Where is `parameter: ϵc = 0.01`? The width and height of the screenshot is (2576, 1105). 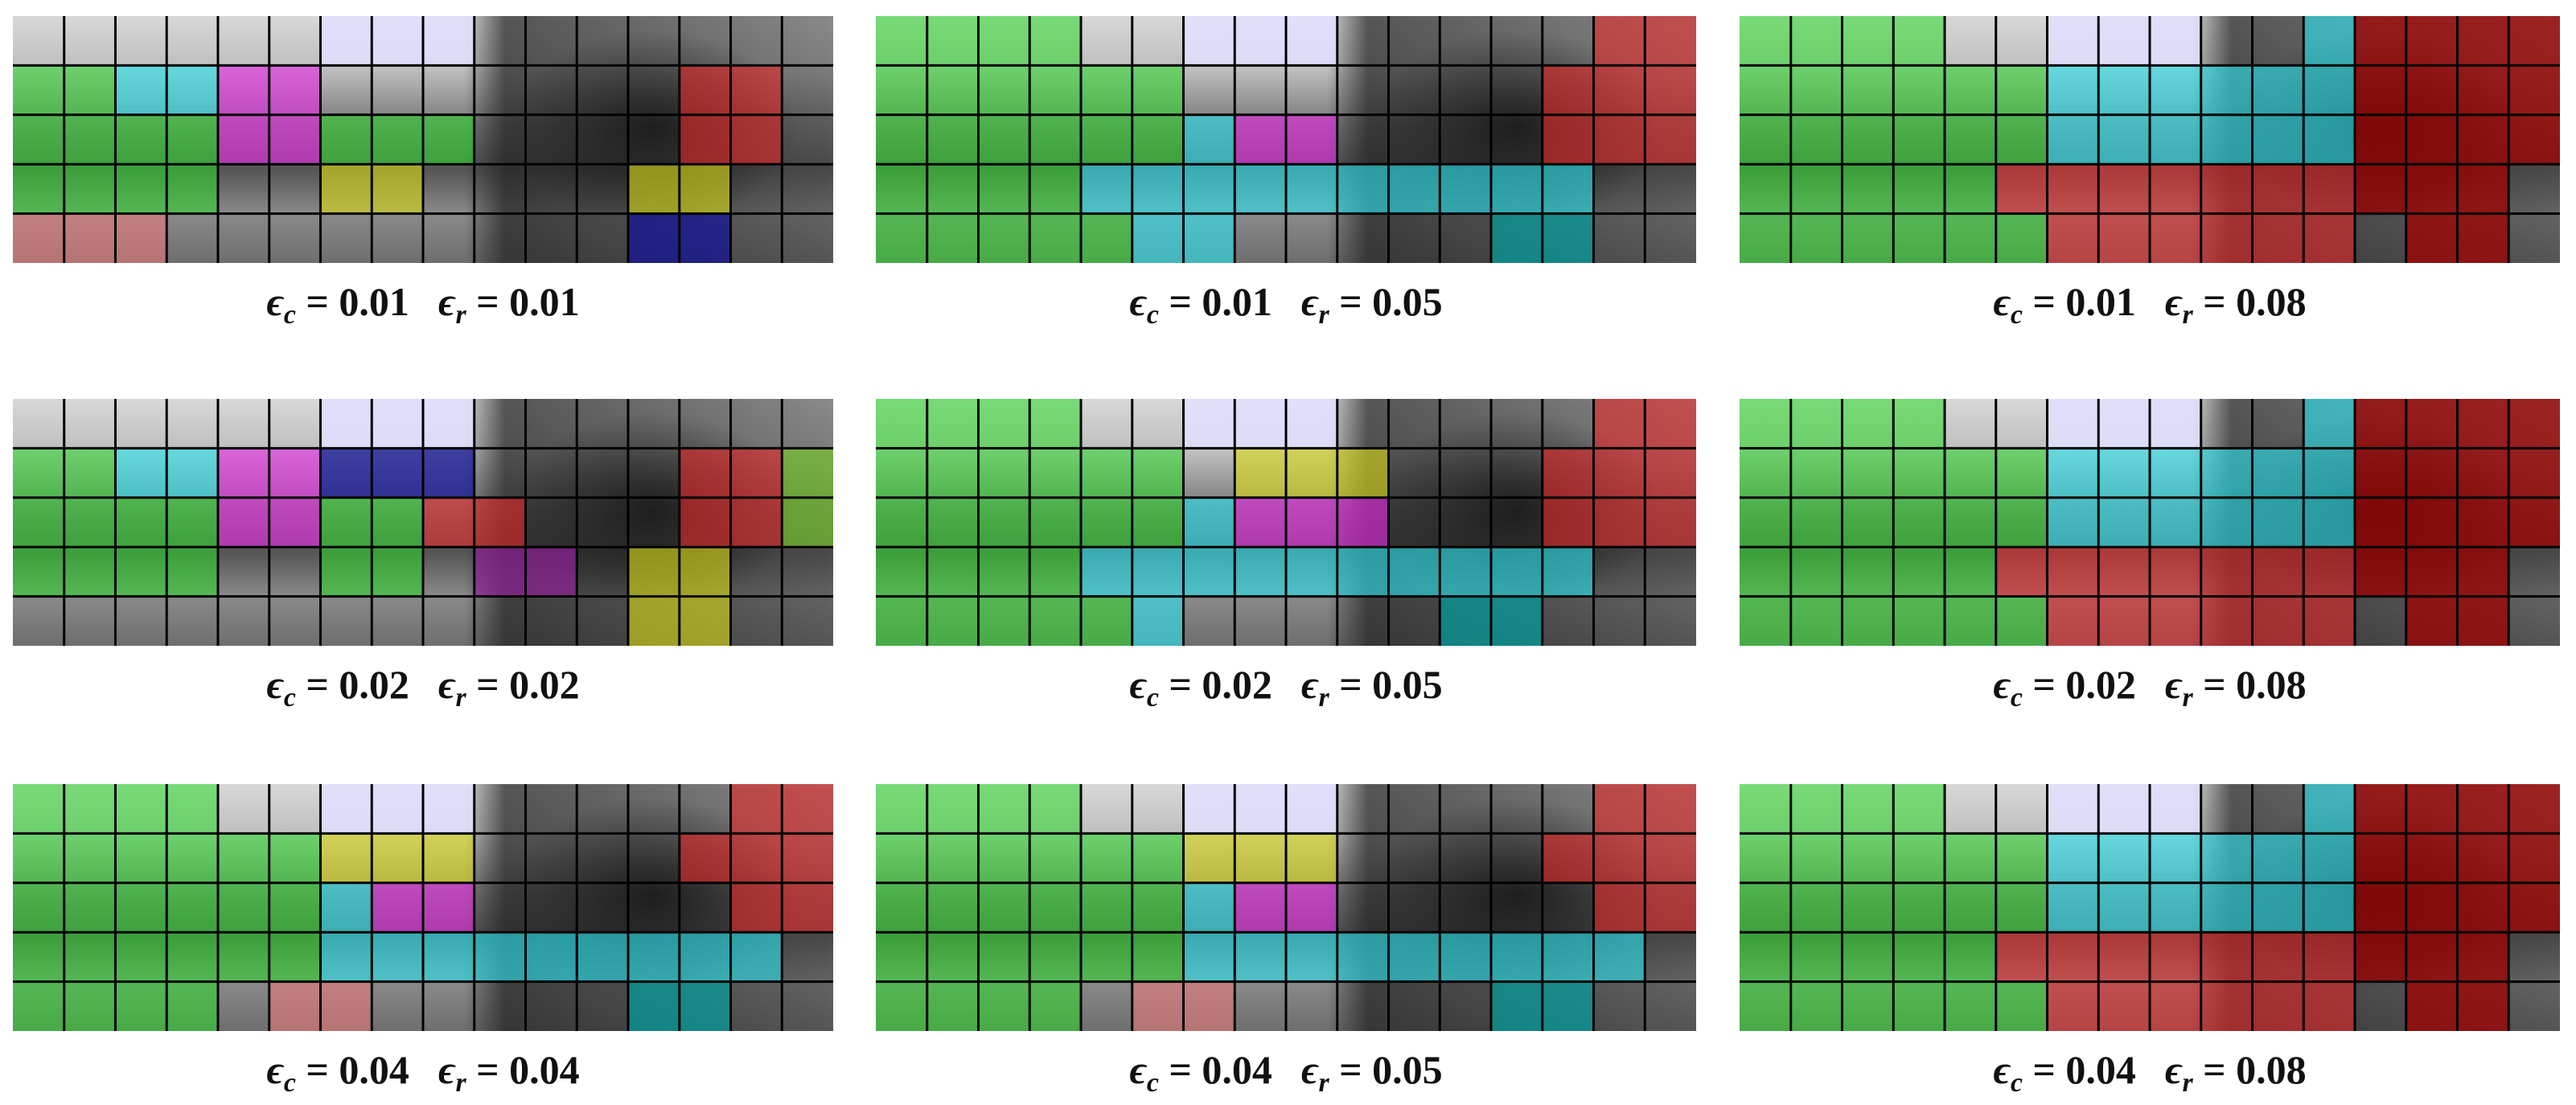 parameter: ϵc = 0.01 is located at coordinates (337, 304).